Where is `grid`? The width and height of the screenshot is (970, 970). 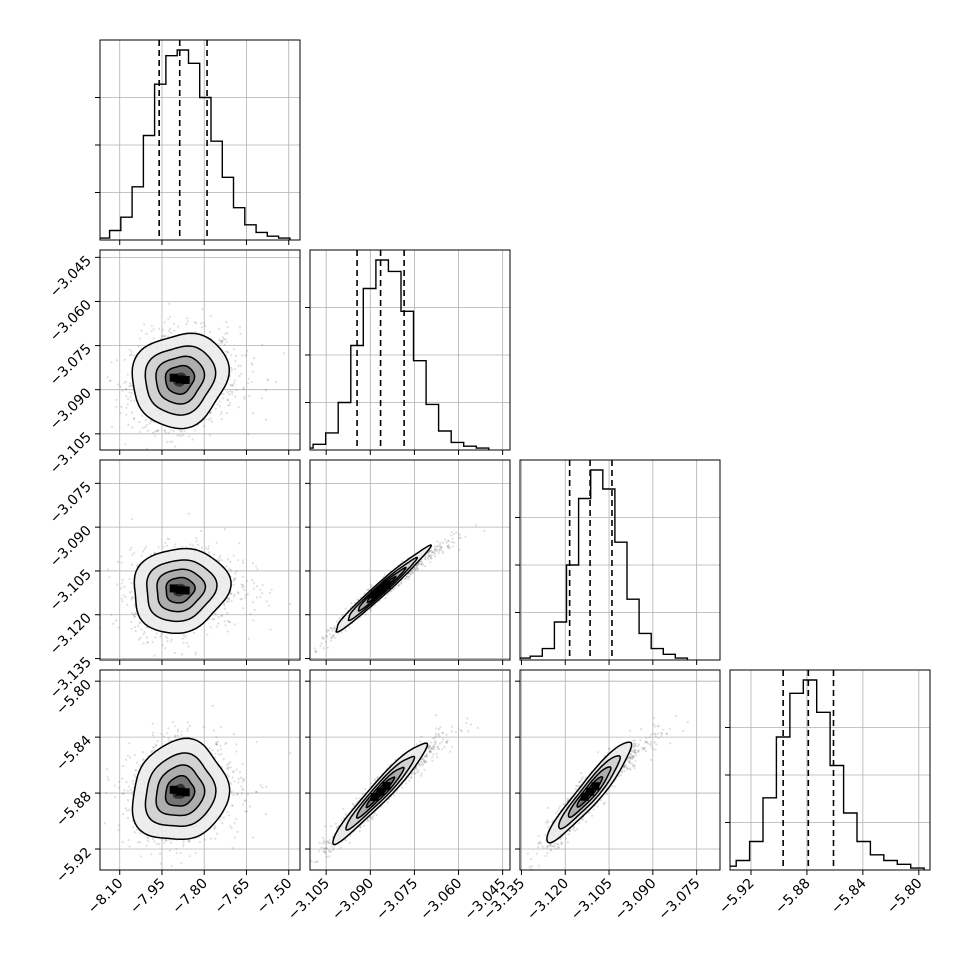
grid is located at coordinates (620, 560).